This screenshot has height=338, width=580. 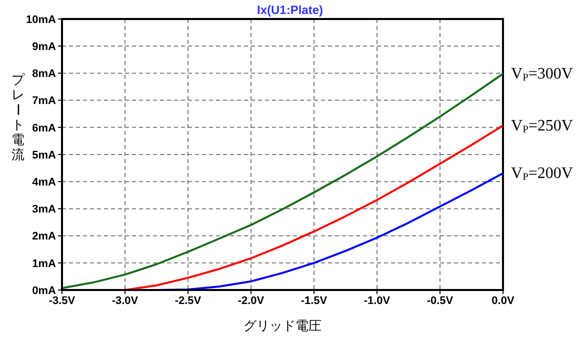 What do you see at coordinates (44, 182) in the screenshot?
I see `y-tick-label: 4mA` at bounding box center [44, 182].